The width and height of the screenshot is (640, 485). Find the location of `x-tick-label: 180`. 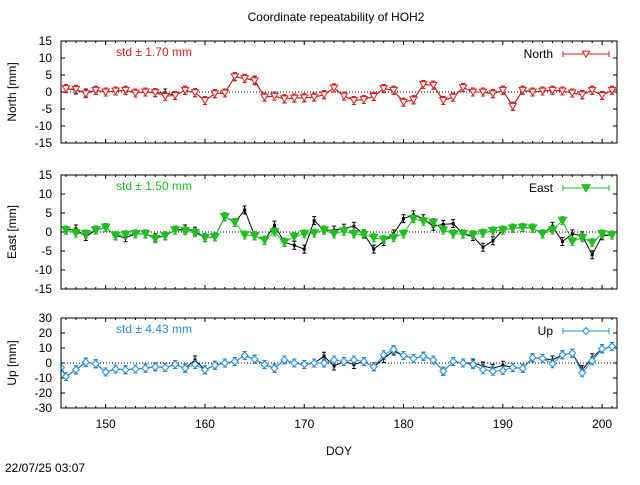

x-tick-label: 180 is located at coordinates (404, 424).